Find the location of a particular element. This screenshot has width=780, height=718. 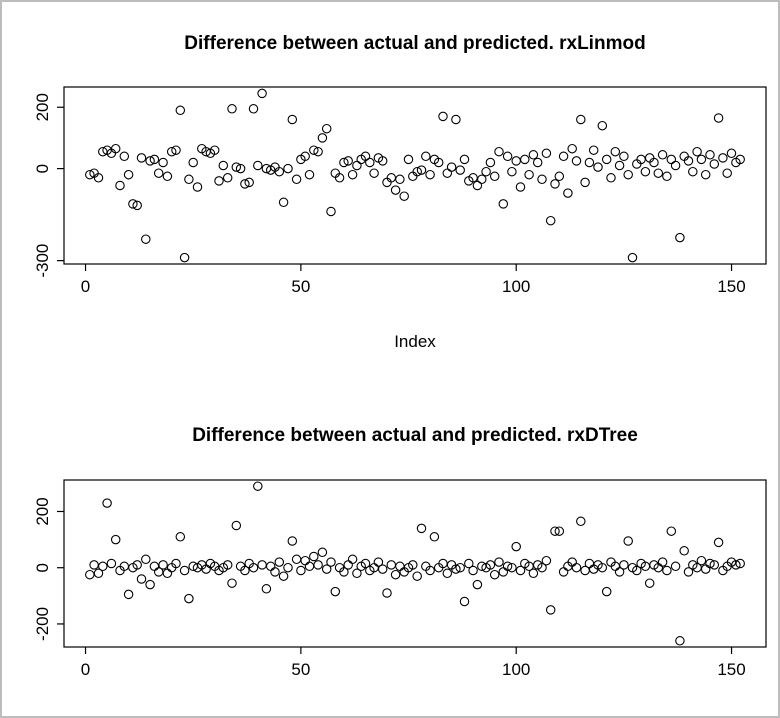

x-tick-label: 0 is located at coordinates (85, 669).